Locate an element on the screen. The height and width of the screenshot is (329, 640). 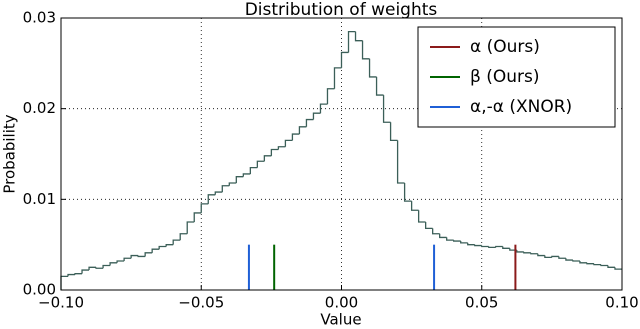
chart-title: Distribution of weights is located at coordinates (341, 10).